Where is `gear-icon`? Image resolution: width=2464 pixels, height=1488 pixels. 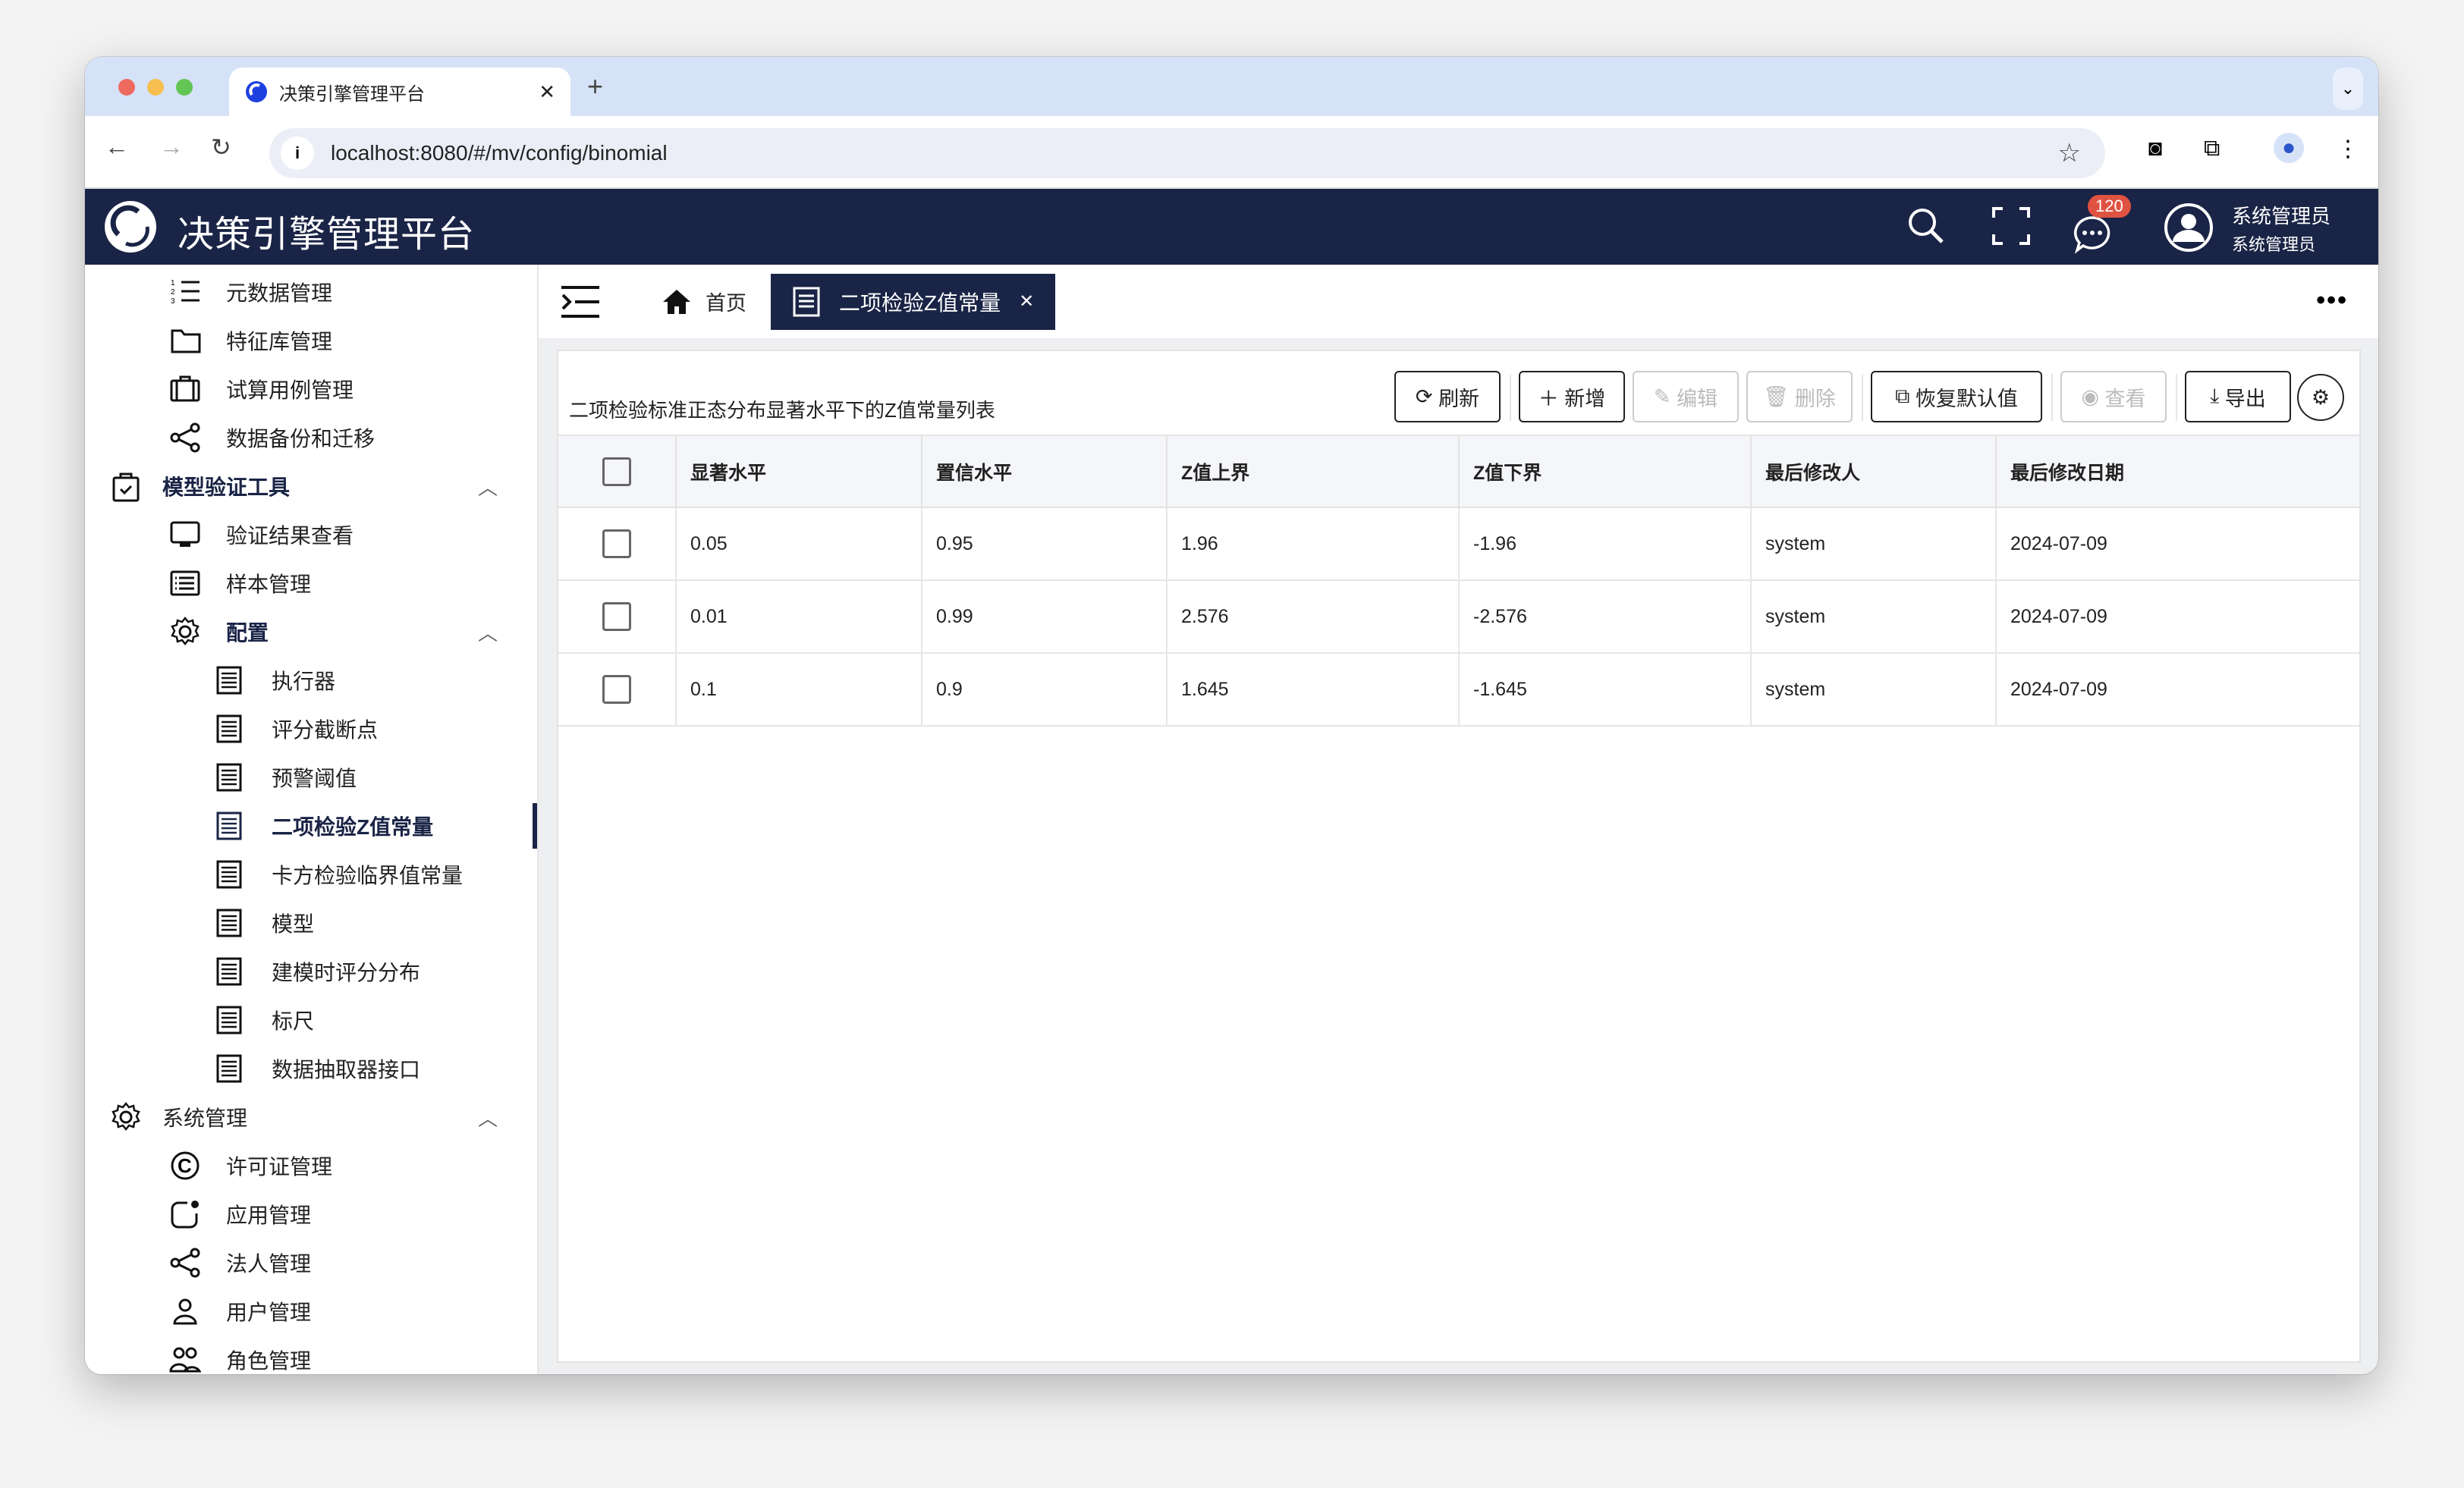
gear-icon is located at coordinates (185, 632).